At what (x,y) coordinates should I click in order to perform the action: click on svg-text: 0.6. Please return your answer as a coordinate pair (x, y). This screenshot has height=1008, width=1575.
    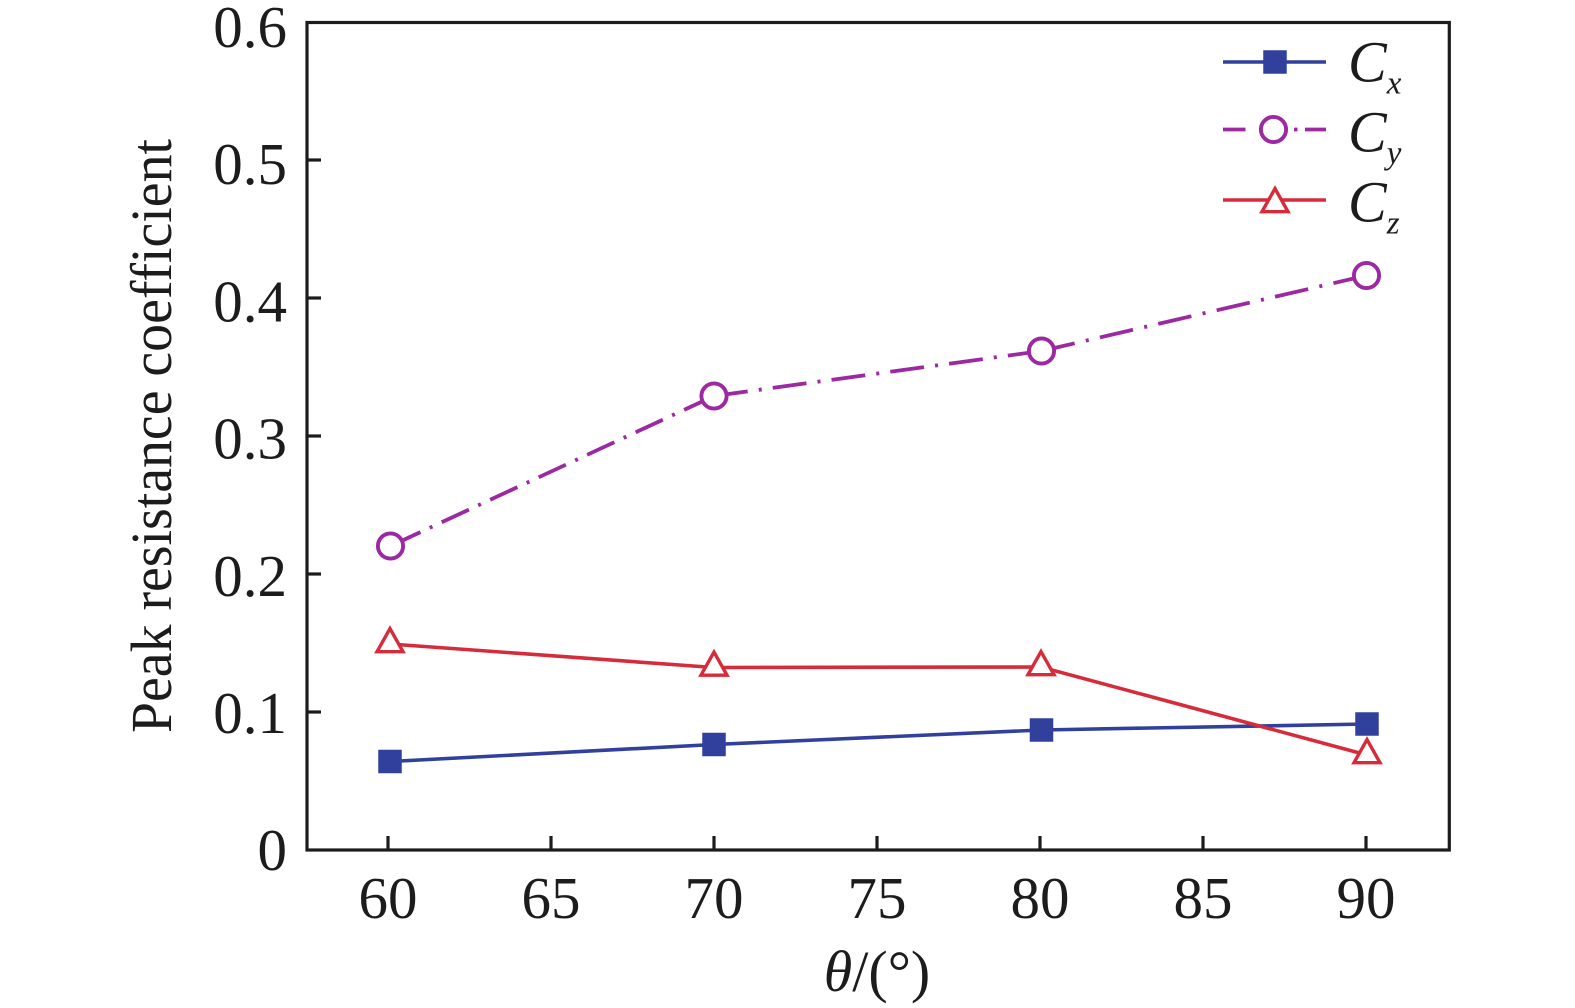
    Looking at the image, I should click on (250, 30).